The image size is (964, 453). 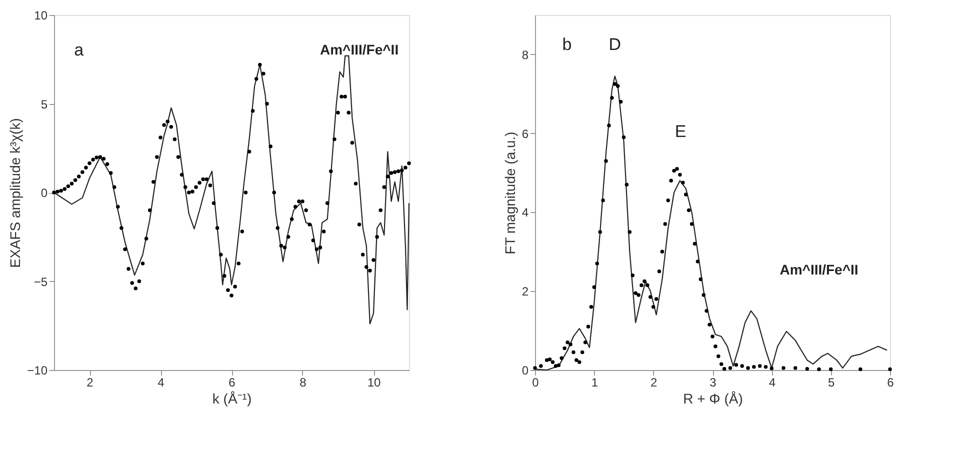 I want to click on annotation: a, so click(x=79, y=50).